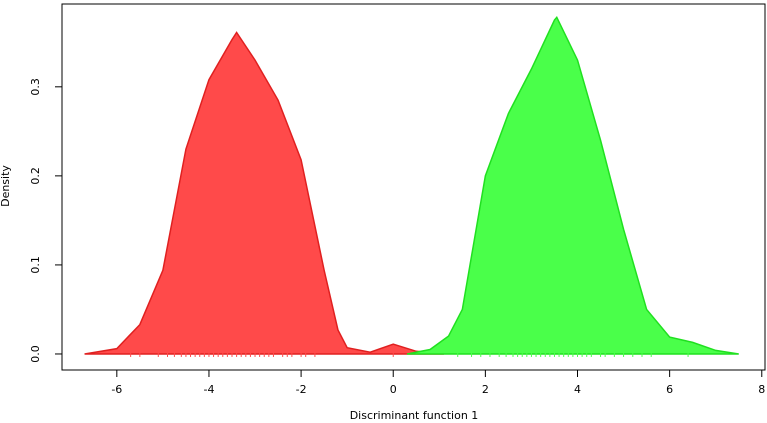  Describe the element at coordinates (6, 186) in the screenshot. I see `y-axis-label: Density` at that location.